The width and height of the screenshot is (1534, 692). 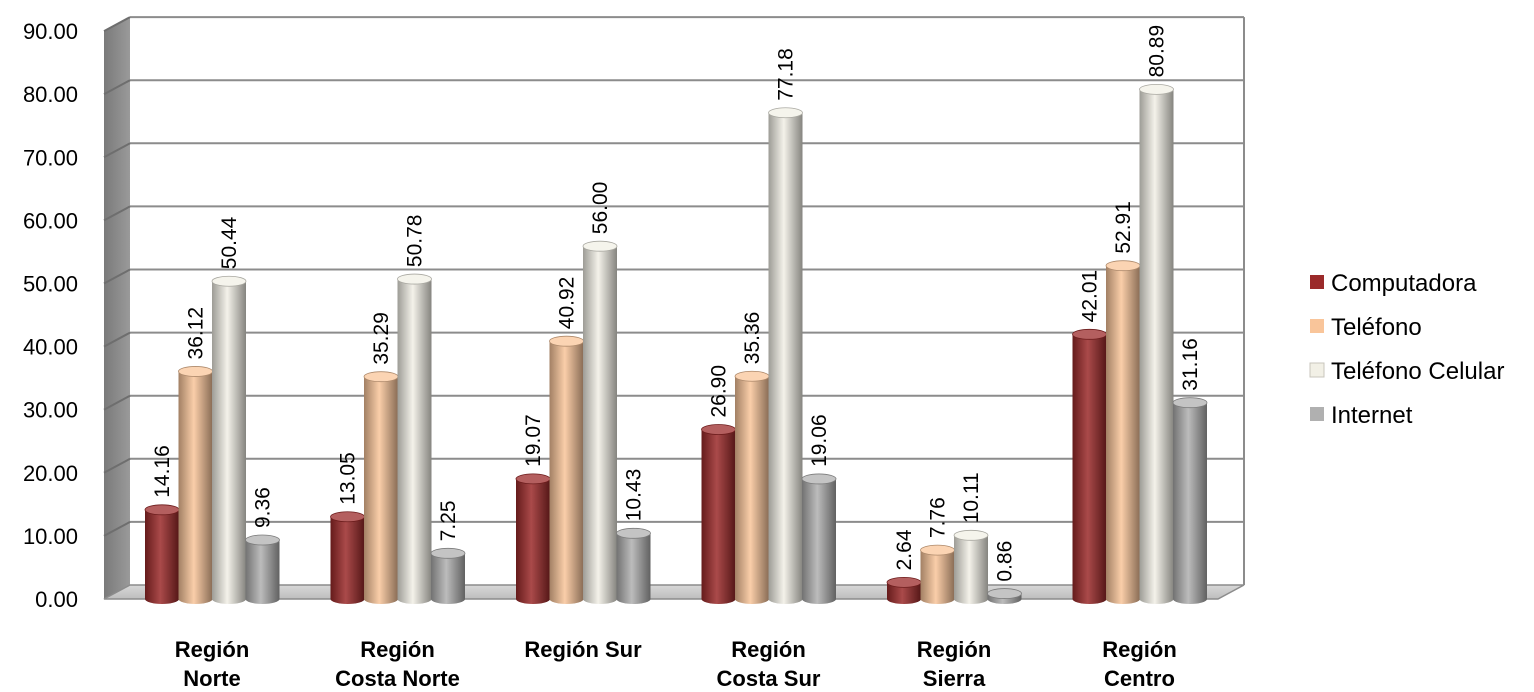 I want to click on x-category-label: Región Sur, so click(x=583, y=649).